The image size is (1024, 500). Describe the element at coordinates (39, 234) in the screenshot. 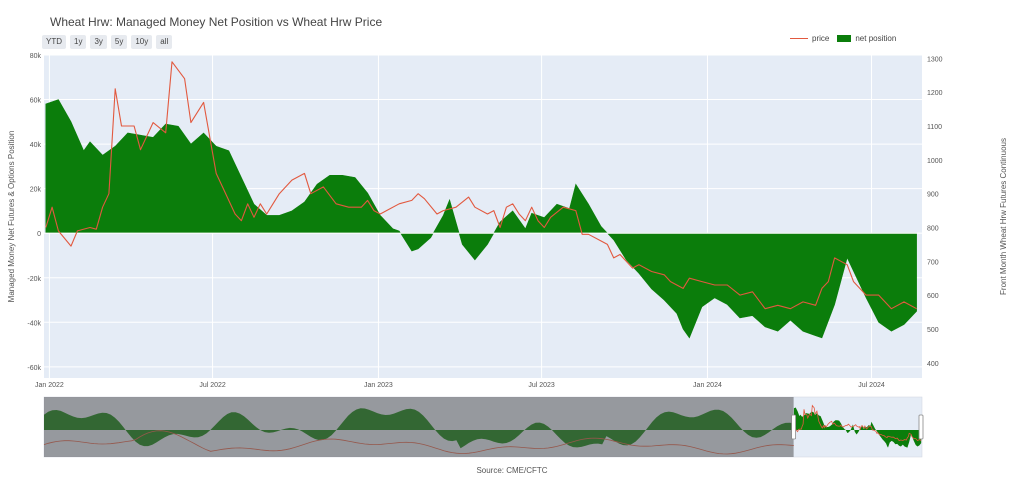

I see `y-tick-label: 0` at that location.